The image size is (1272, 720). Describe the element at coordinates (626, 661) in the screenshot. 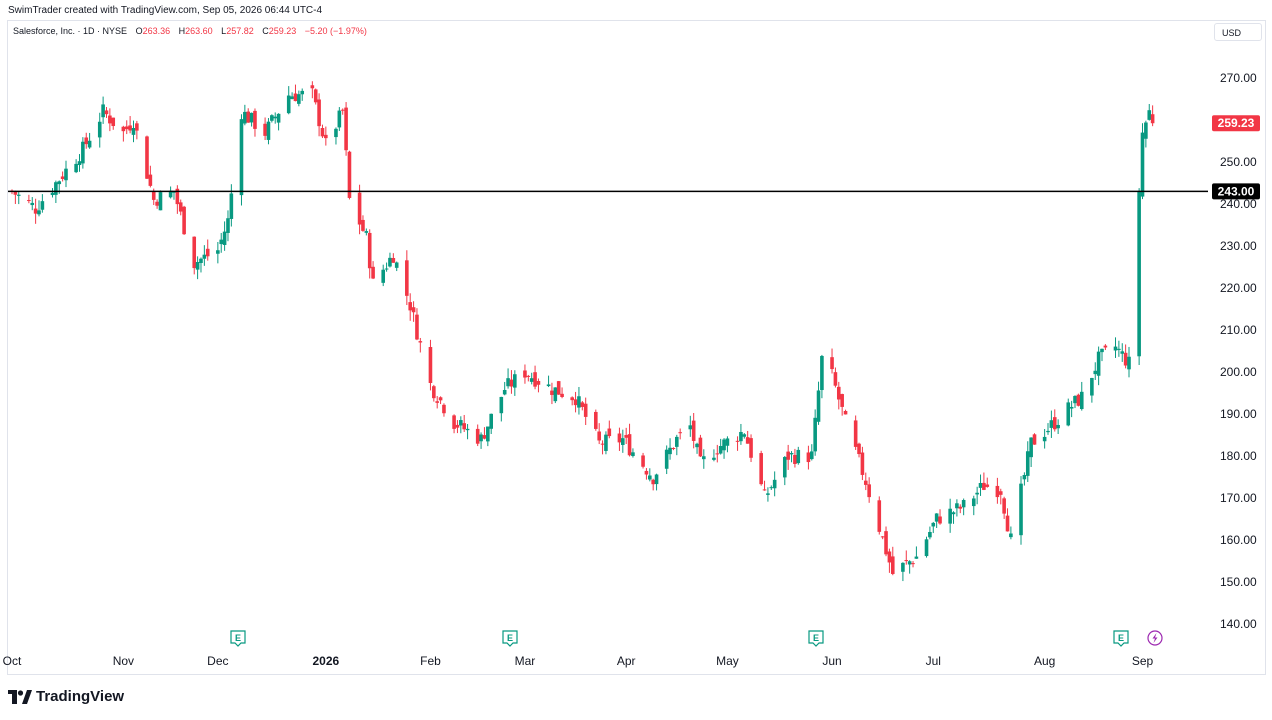

I see `x-tick-label: Apr` at that location.